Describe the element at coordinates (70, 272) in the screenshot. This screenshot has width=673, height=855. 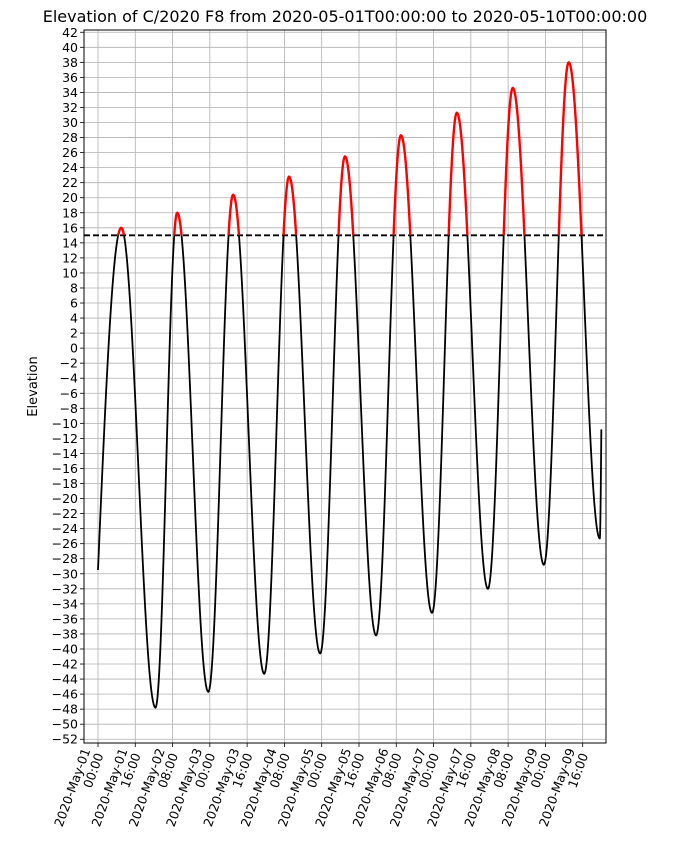
I see `y-tick-label: 10` at that location.